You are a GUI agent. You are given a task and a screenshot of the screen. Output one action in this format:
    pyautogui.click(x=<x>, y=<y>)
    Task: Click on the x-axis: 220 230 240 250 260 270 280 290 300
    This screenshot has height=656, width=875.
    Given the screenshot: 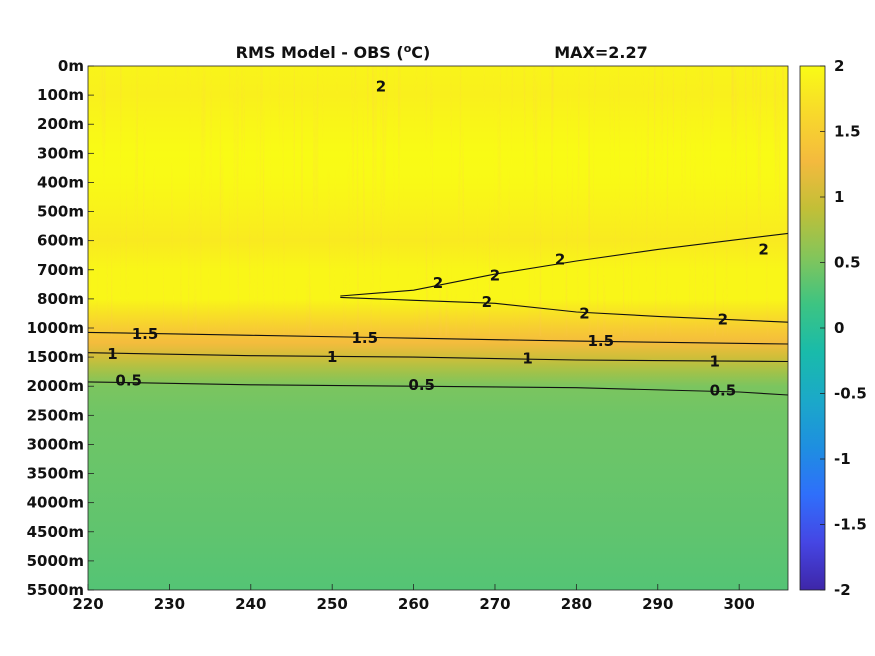 What is the action you would take?
    pyautogui.click(x=413, y=598)
    